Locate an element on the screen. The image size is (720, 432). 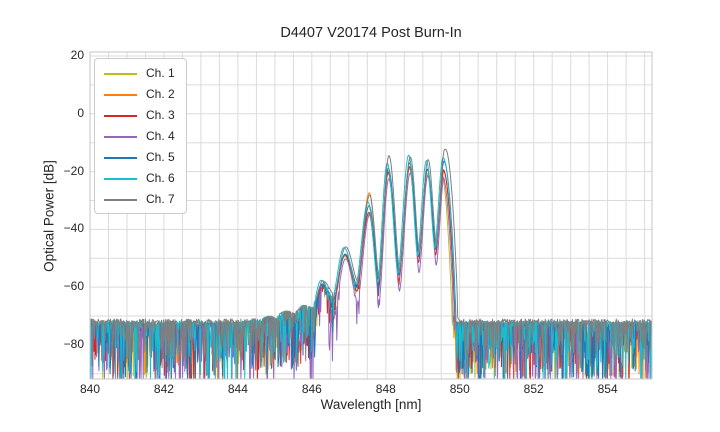
y-tick-20: 20 is located at coordinates (77, 55).